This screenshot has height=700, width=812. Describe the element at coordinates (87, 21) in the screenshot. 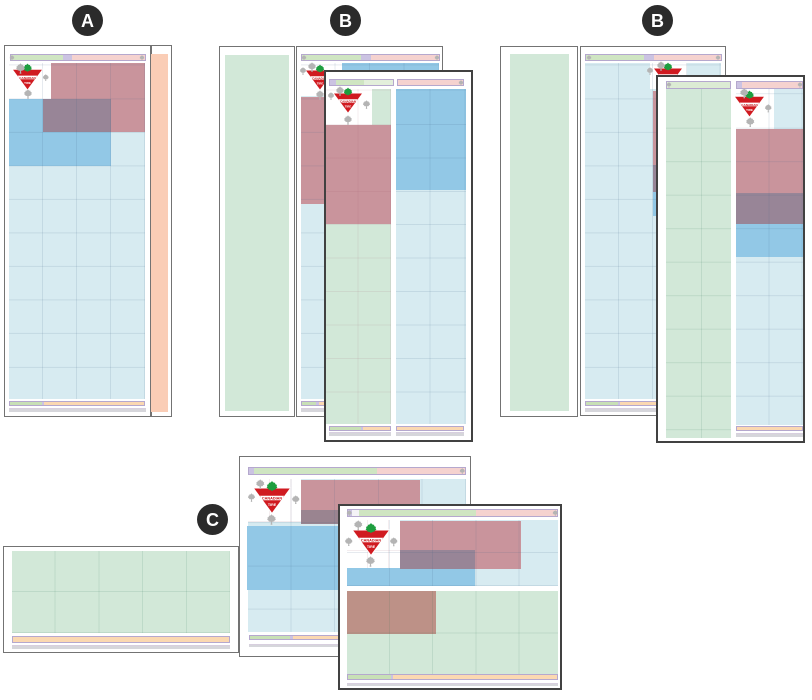

I see `svg-text: A` at that location.